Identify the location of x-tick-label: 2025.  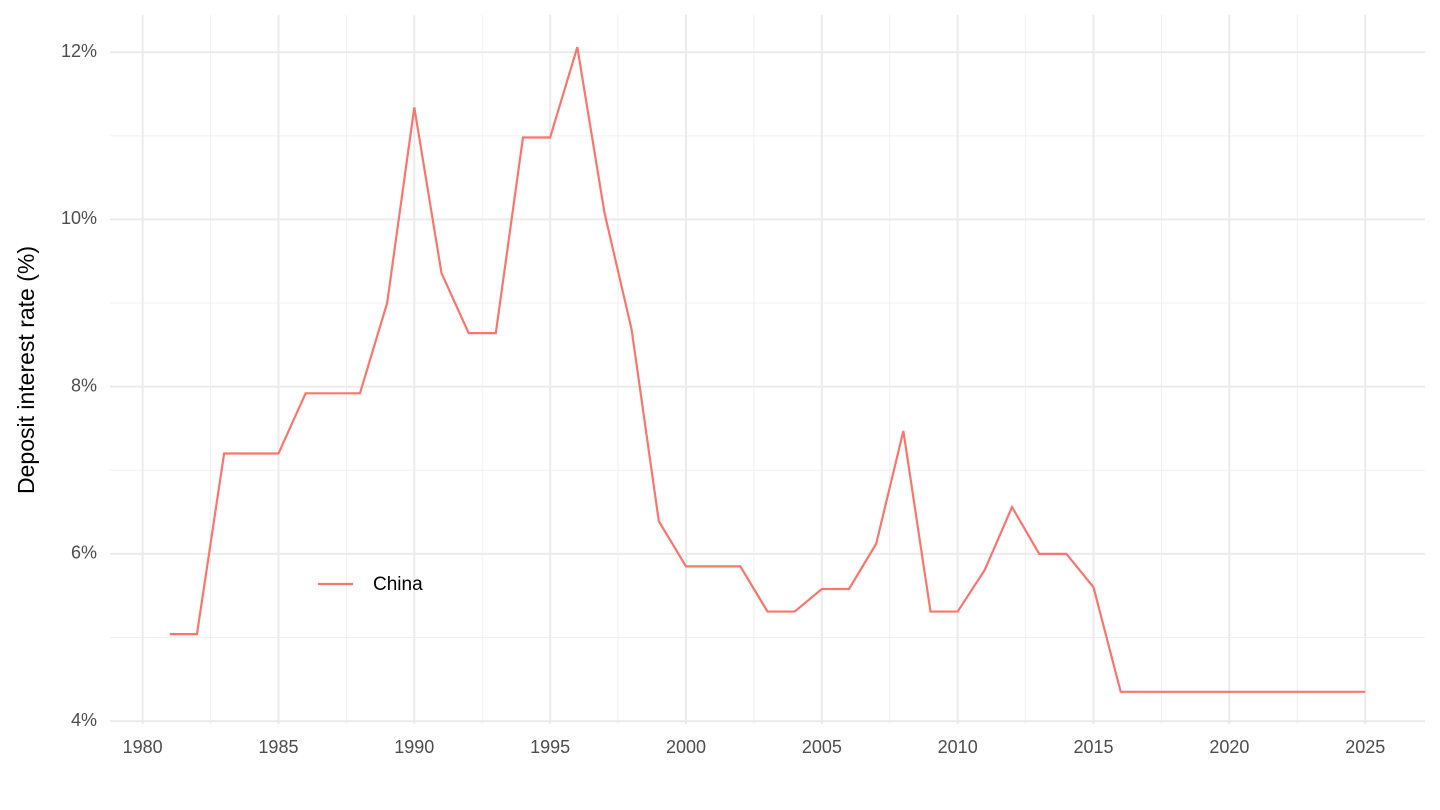
(1365, 747).